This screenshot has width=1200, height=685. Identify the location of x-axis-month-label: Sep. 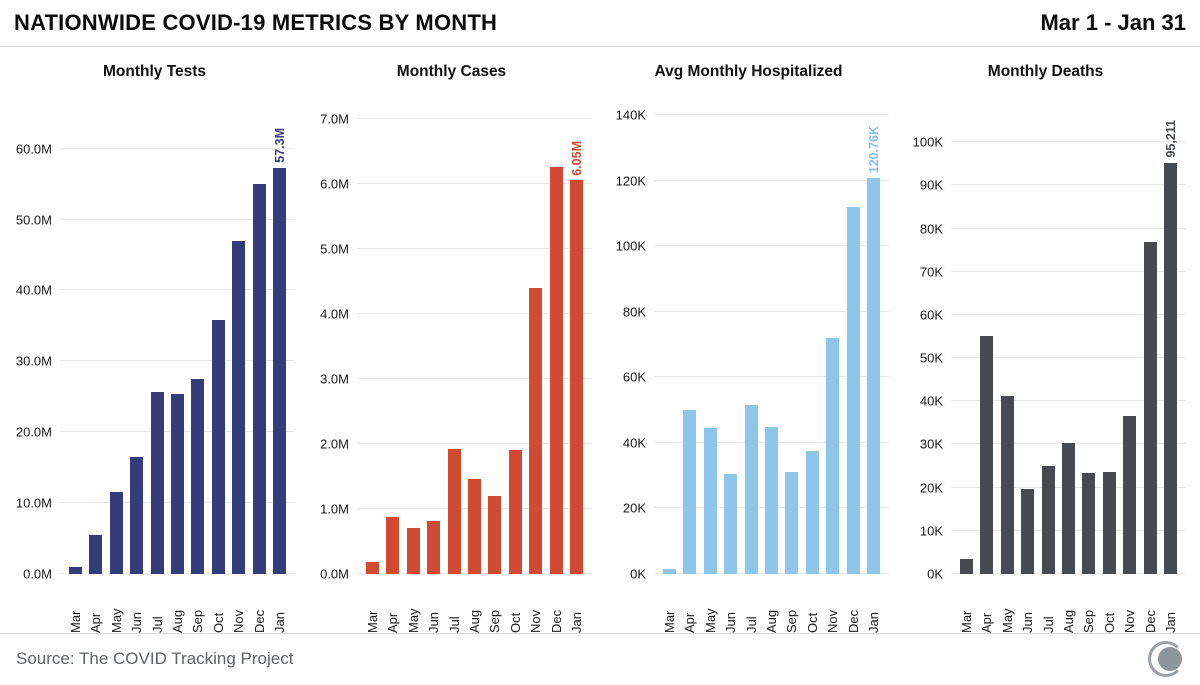
(198, 621).